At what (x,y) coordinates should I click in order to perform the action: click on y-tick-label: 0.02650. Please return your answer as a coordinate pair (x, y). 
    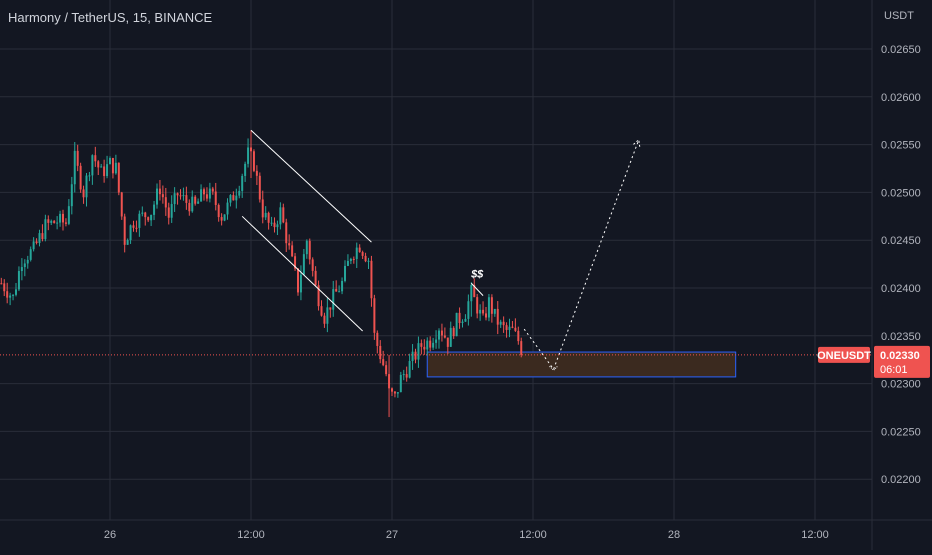
    Looking at the image, I should click on (901, 50).